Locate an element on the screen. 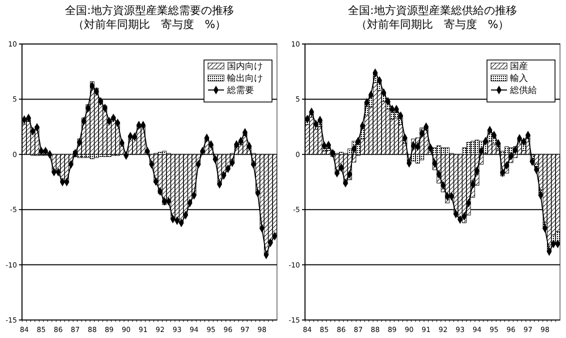 Image resolution: width=566 pixels, height=338 pixels. legend-label: 総需要 is located at coordinates (240, 90).